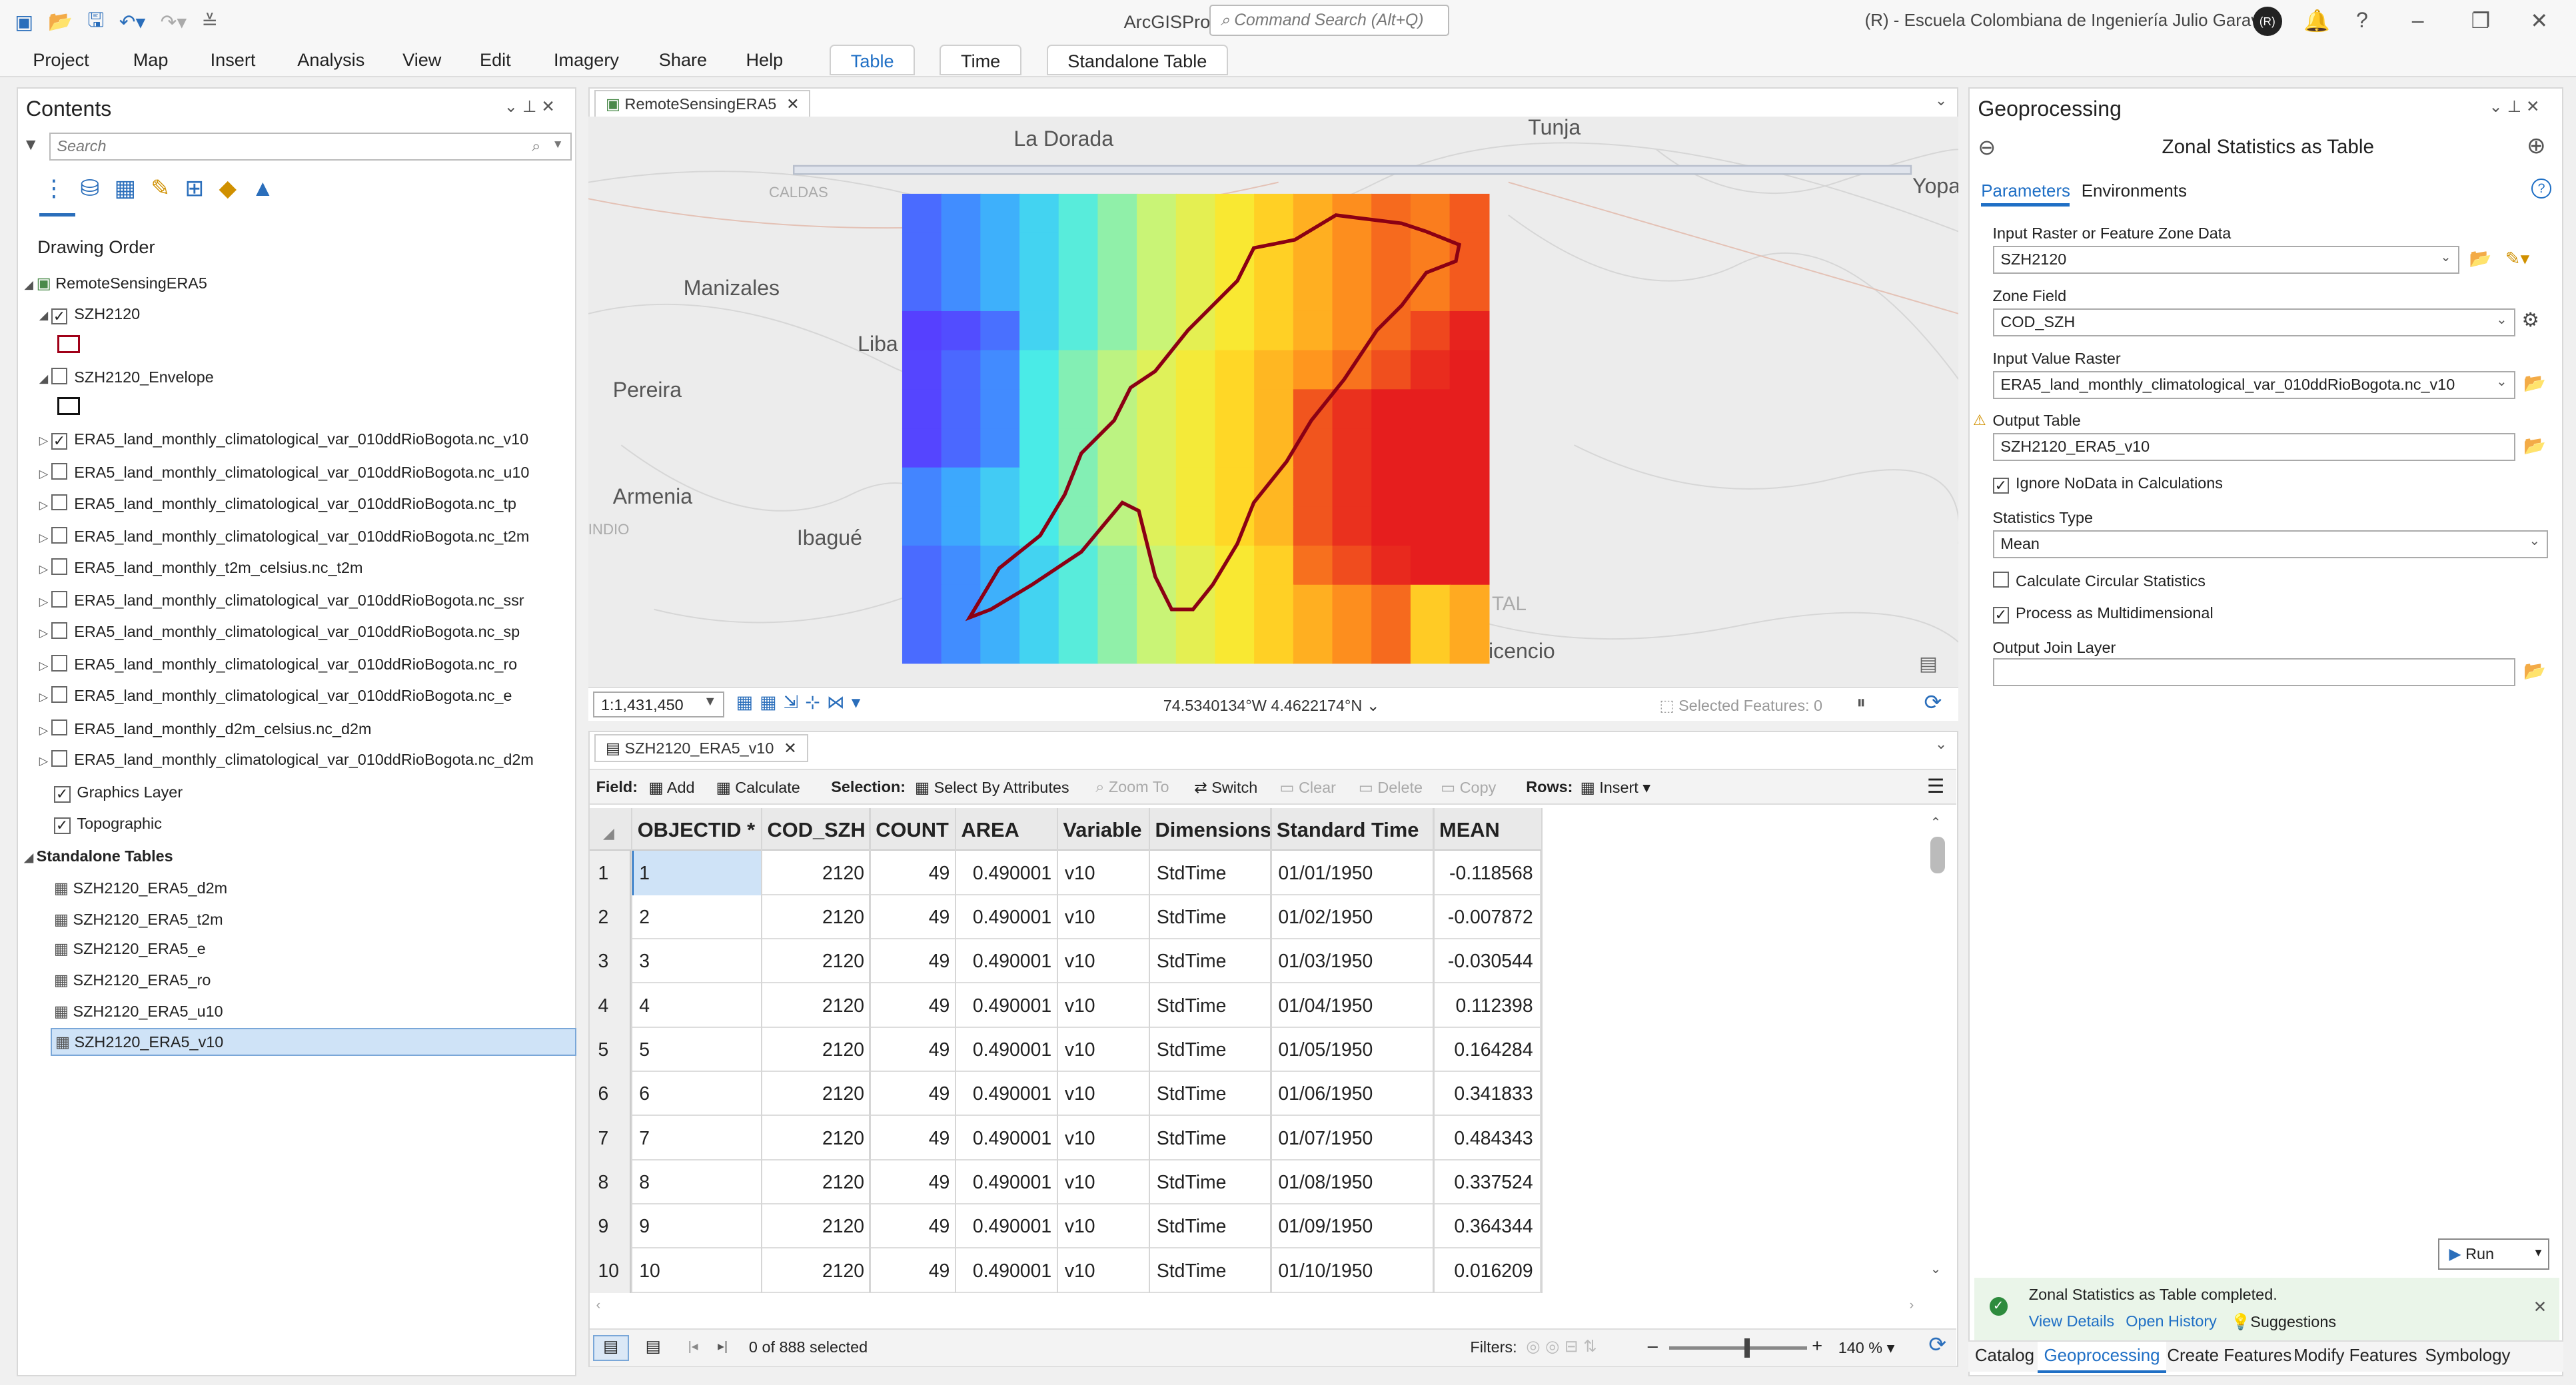 The height and width of the screenshot is (1385, 2576). Describe the element at coordinates (604, 917) in the screenshot. I see `row-number: 2` at that location.